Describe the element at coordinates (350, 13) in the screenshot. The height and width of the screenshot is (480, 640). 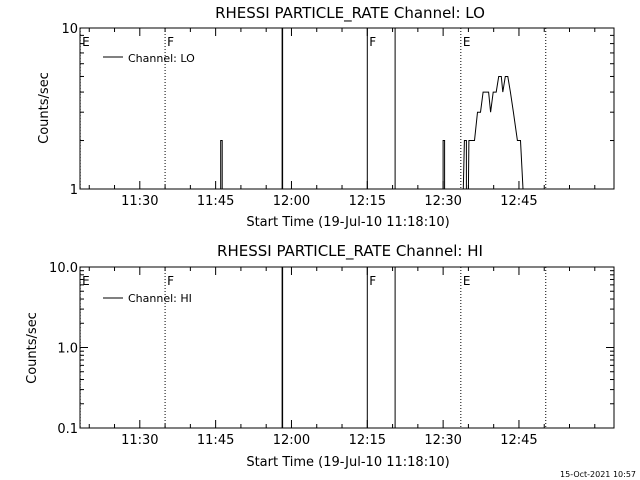
I see `chart-title: RHESSI PARTICLE_RATE Channel: LO` at that location.